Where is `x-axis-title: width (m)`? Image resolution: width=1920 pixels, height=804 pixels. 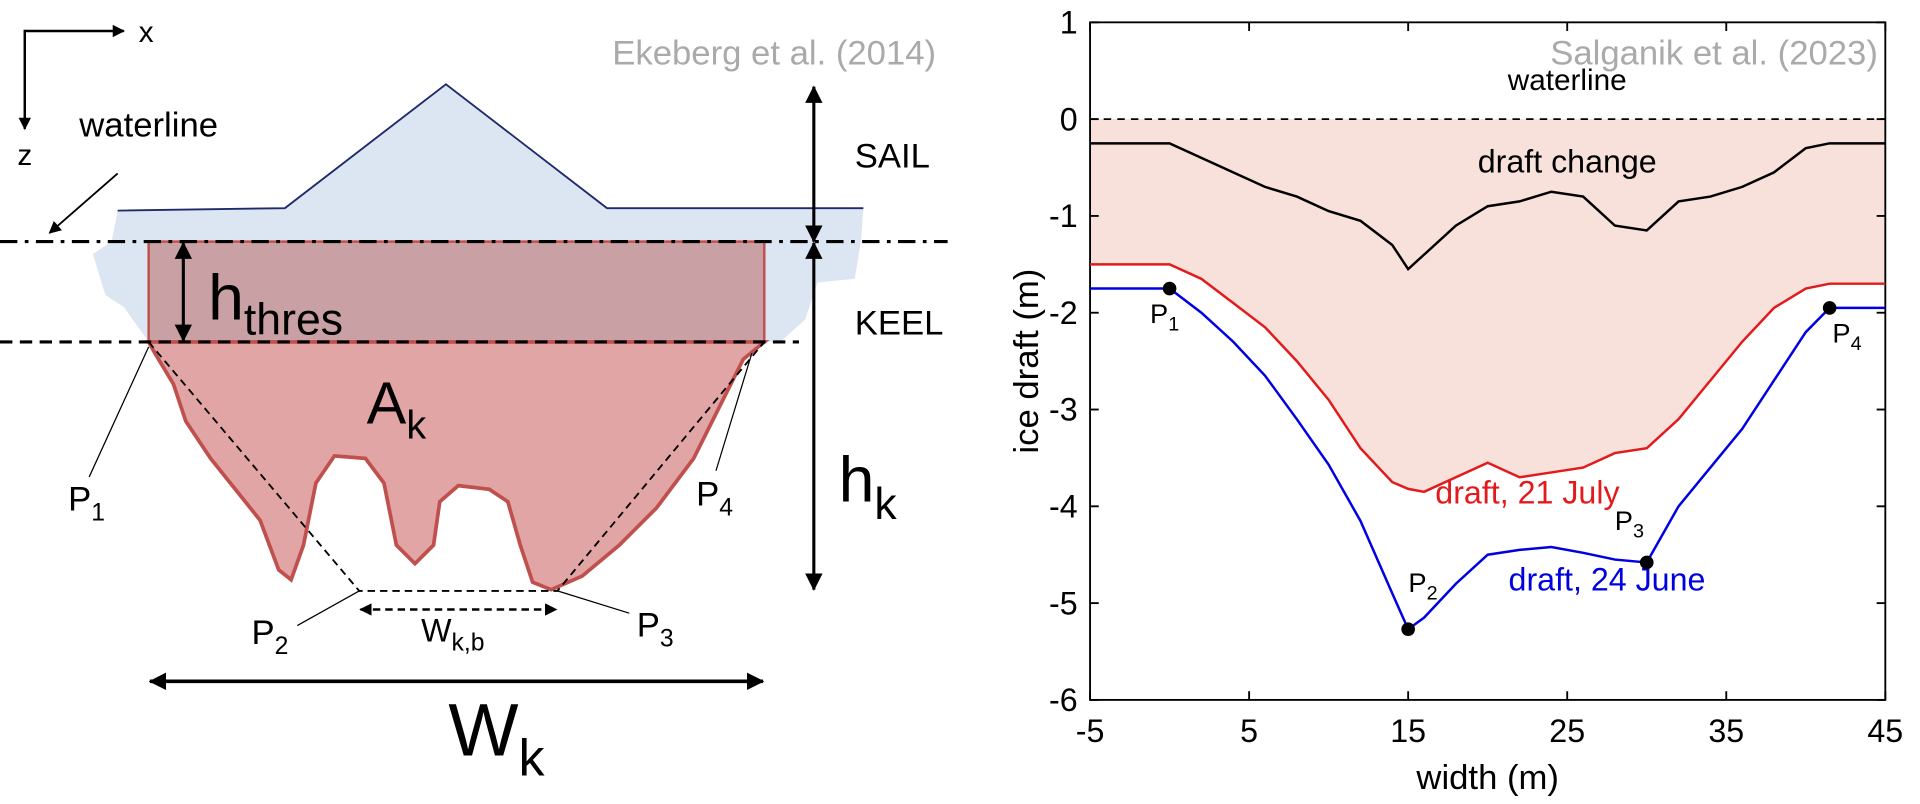 x-axis-title: width (m) is located at coordinates (1487, 778).